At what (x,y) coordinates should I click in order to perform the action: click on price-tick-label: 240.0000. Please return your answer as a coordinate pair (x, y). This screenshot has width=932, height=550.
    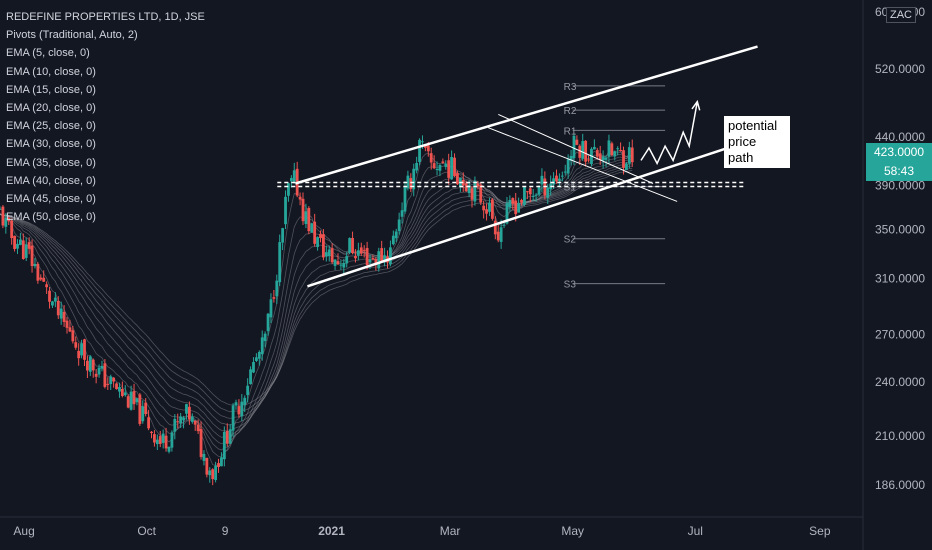
    Looking at the image, I should click on (900, 382).